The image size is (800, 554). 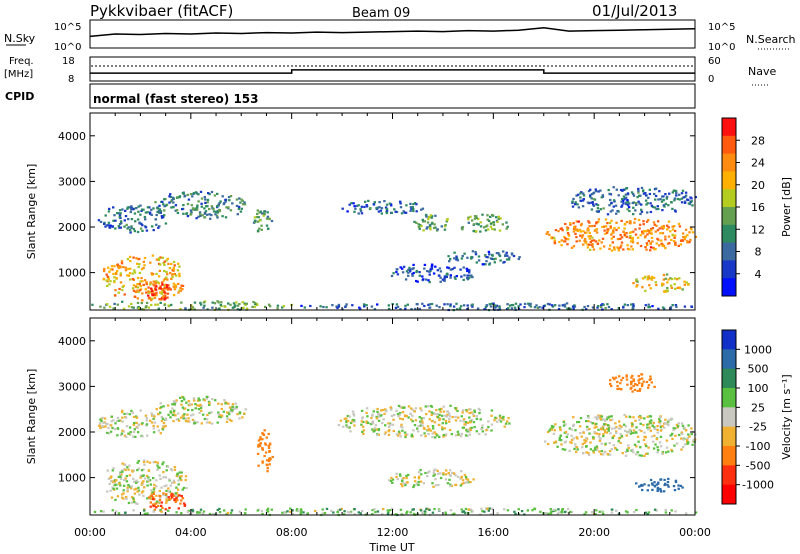 What do you see at coordinates (72, 181) in the screenshot?
I see `y-tick-label: 3000` at bounding box center [72, 181].